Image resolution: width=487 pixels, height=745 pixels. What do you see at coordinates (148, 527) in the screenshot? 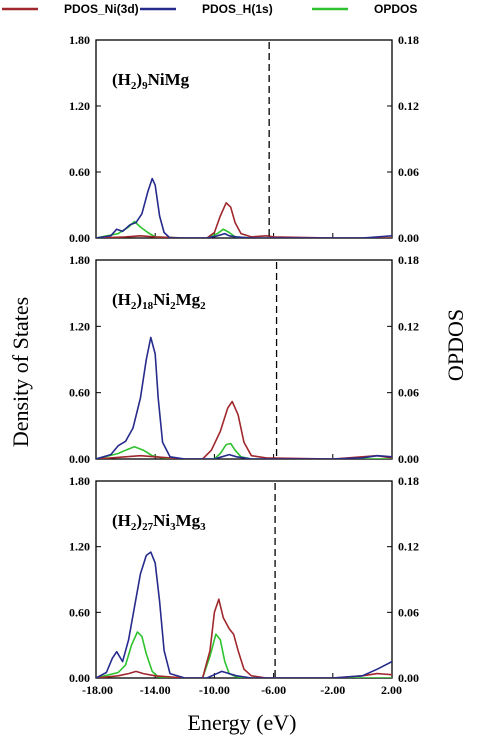
I see `panel-label-subscript: 27` at bounding box center [148, 527].